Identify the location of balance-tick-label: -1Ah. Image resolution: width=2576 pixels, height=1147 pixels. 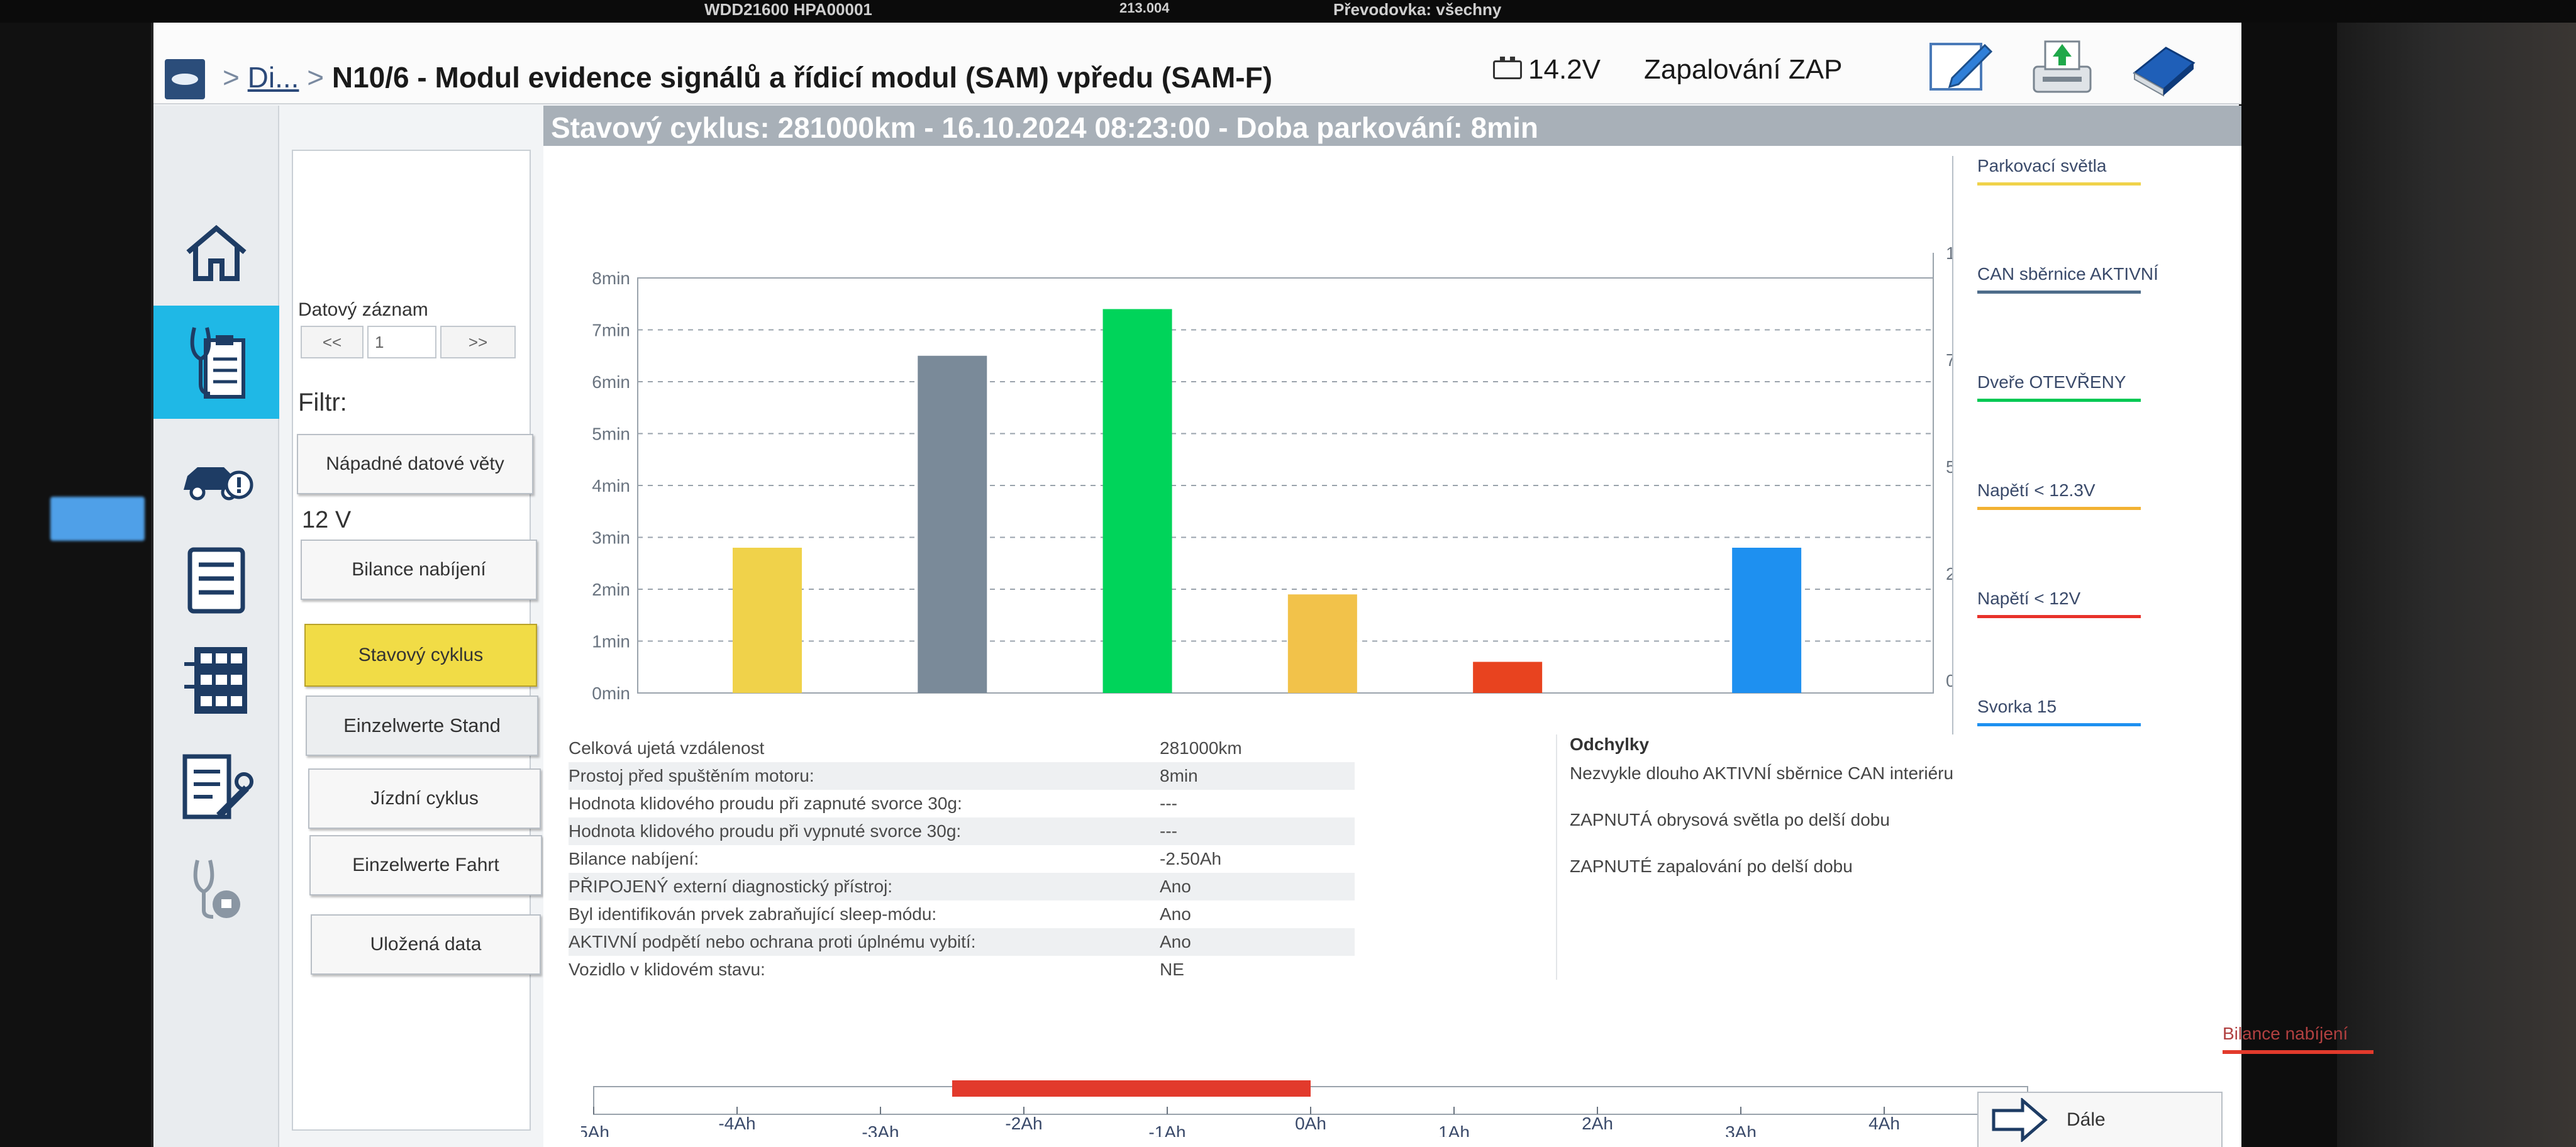
(1166, 1129).